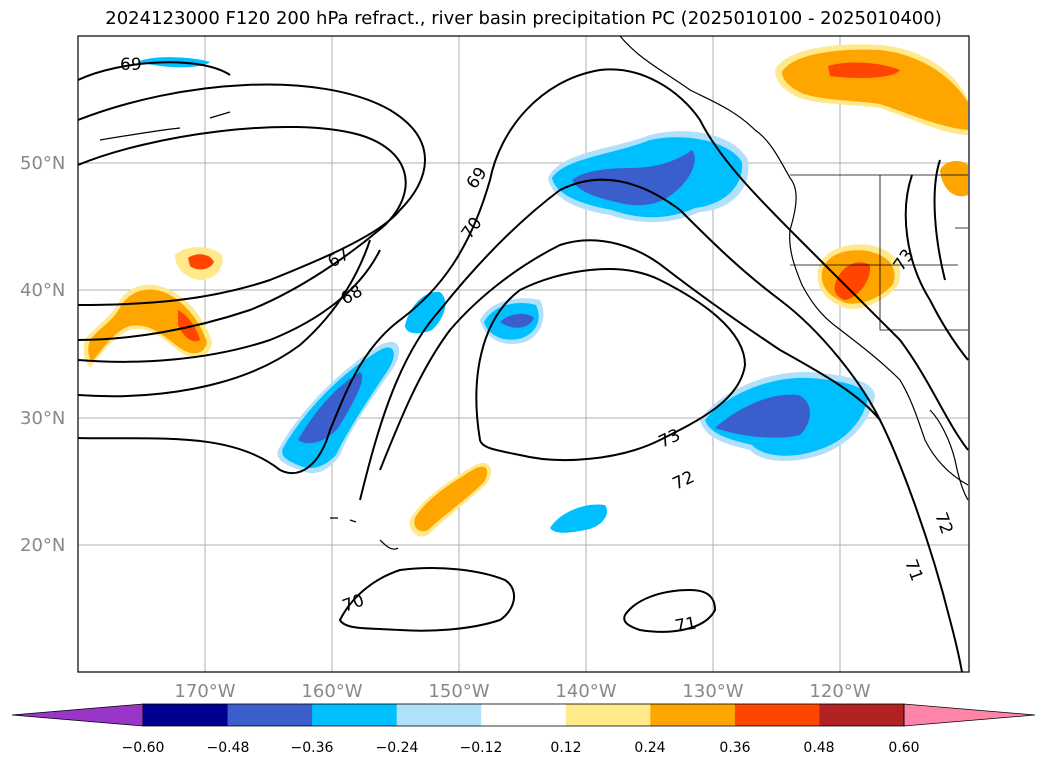 The image size is (1047, 765). Describe the element at coordinates (864, 70) in the screenshot. I see `pos-blob-canada-strong` at that location.